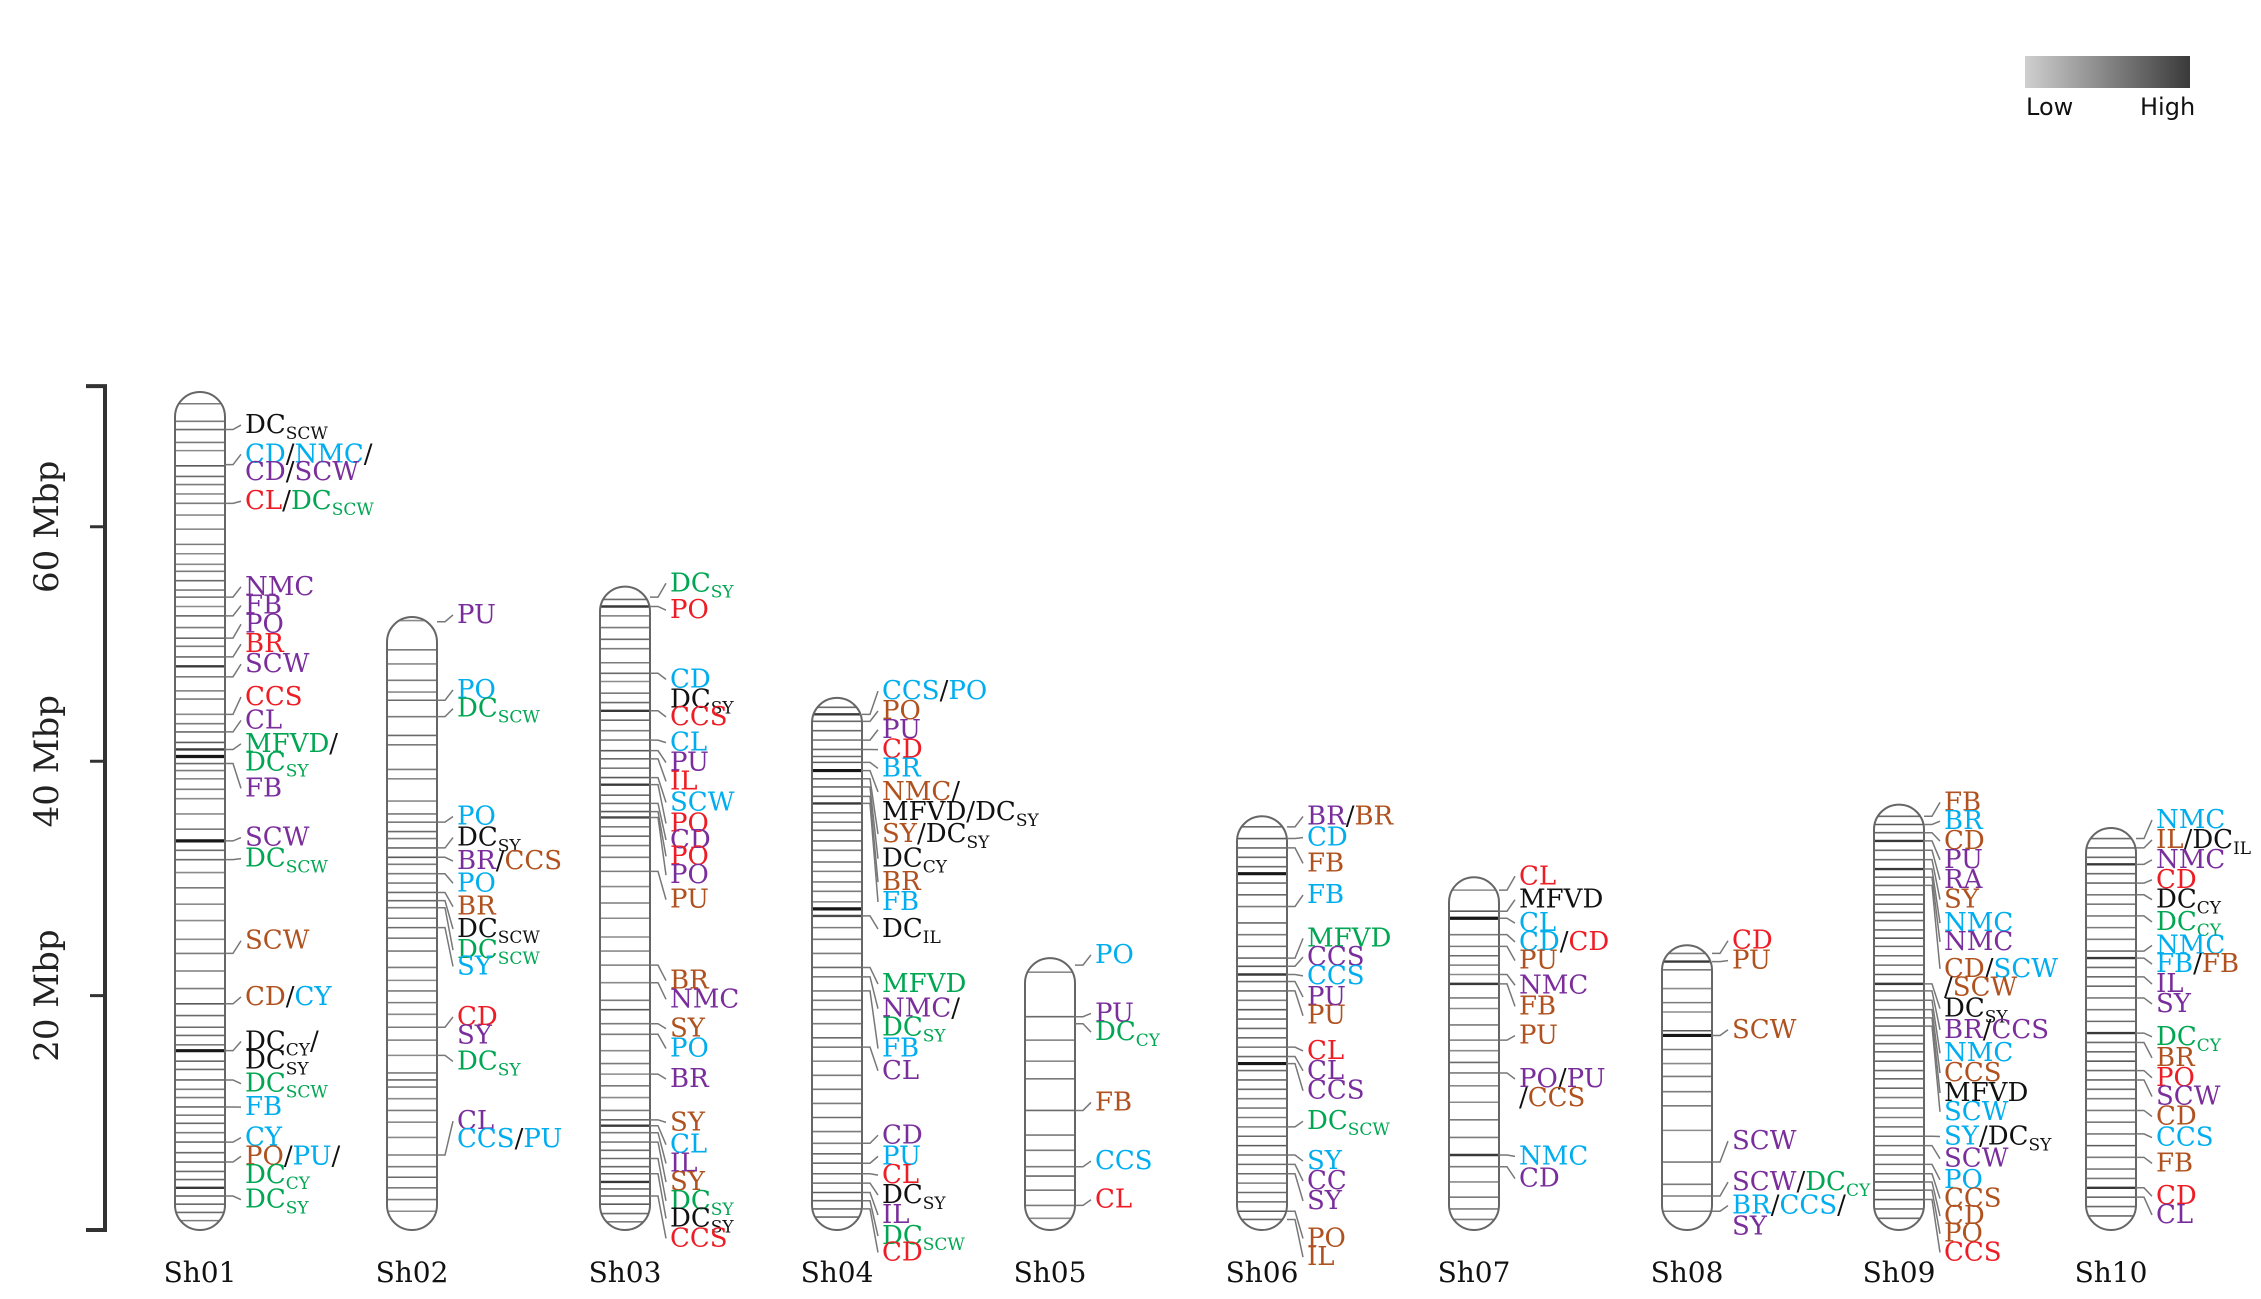  I want to click on trait-label-part: MFVD, so click(287, 744).